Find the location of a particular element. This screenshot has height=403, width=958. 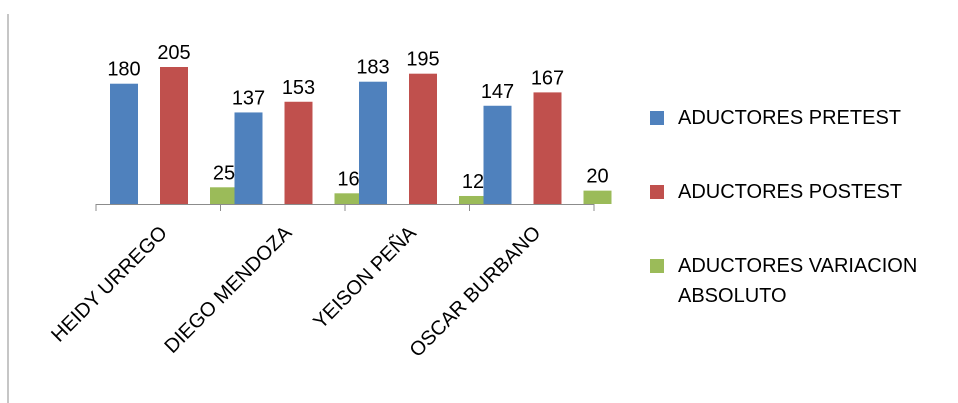

data-label-2-3: 195 is located at coordinates (422, 60).